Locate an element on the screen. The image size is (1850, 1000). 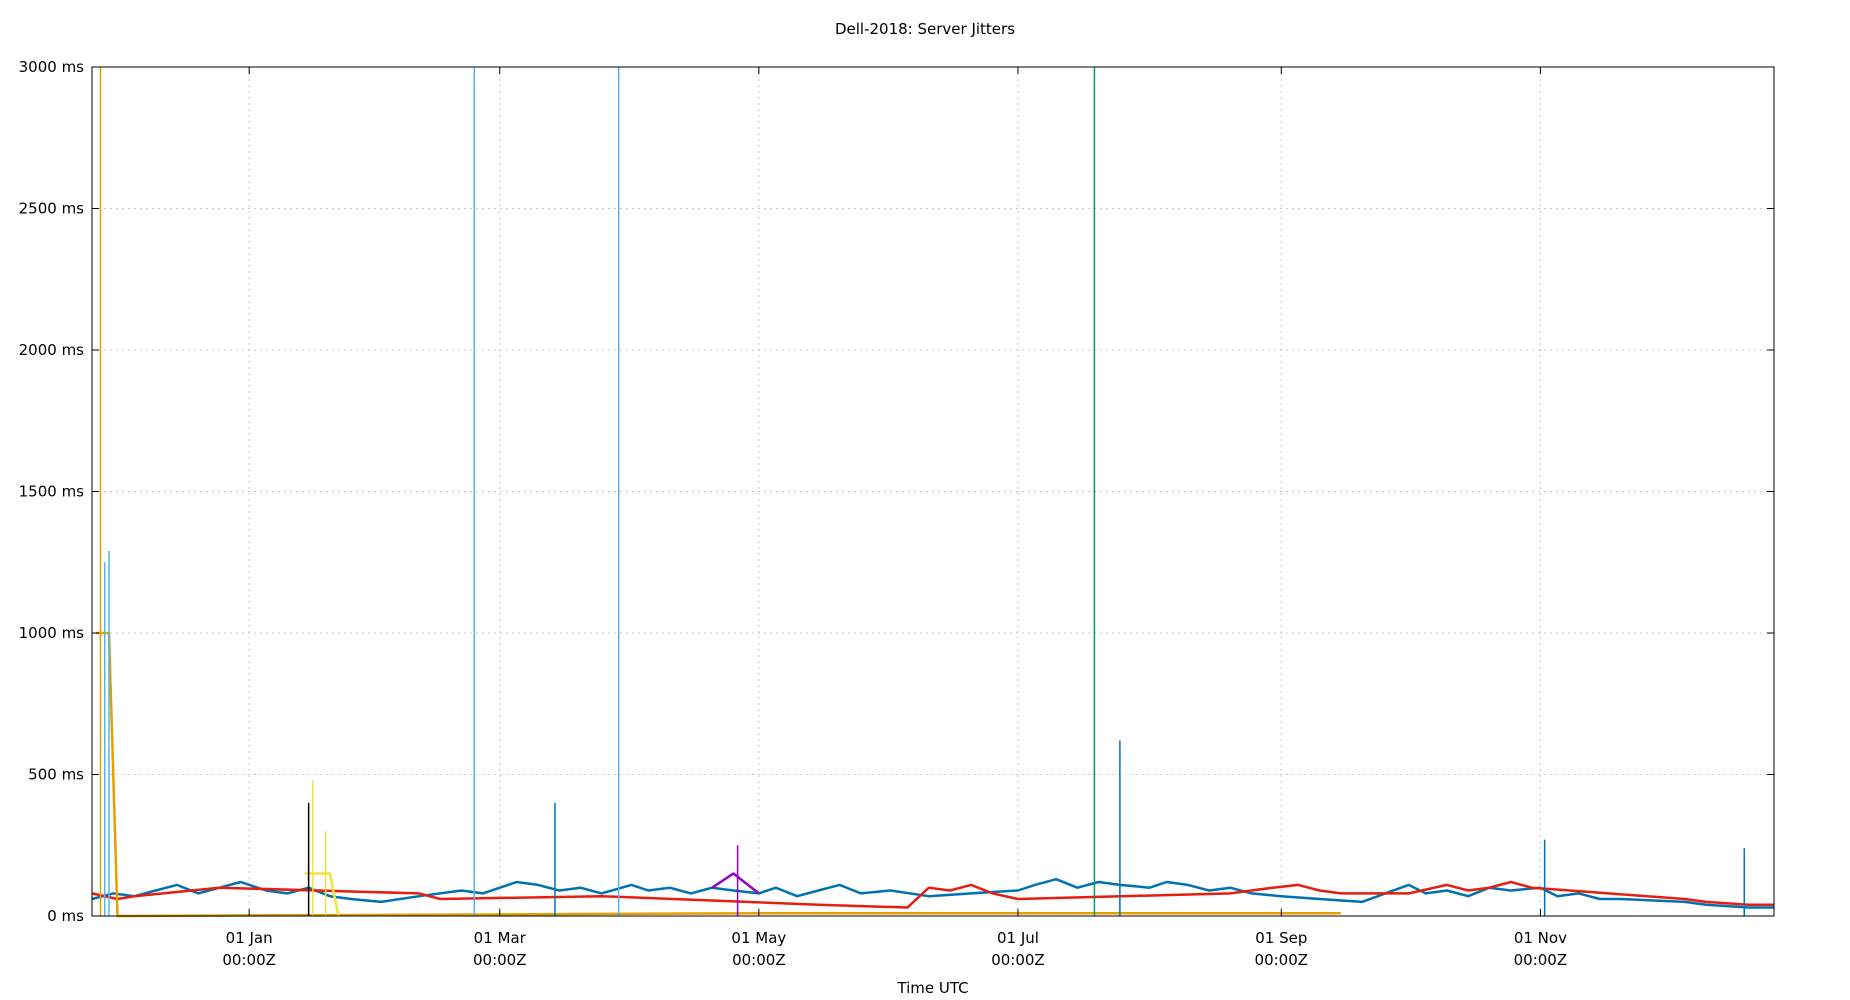
x-tick-label: 01 Jan is located at coordinates (249, 938).